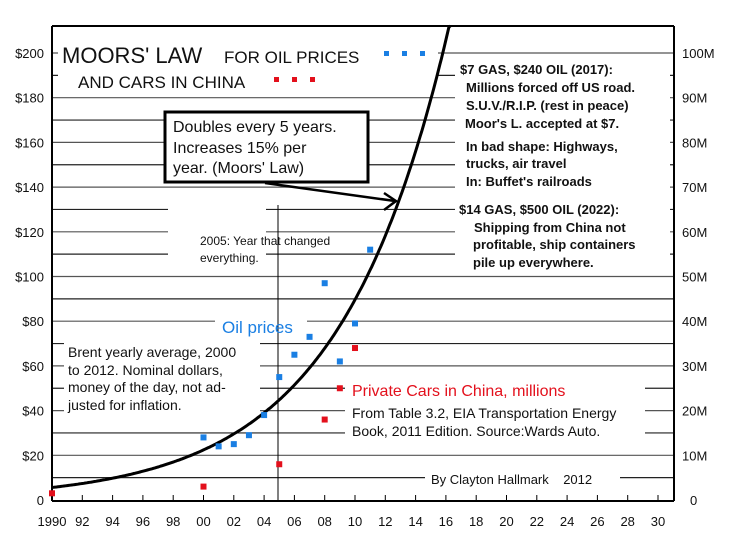 Image resolution: width=730 pixels, height=550 pixels. Describe the element at coordinates (147, 387) in the screenshot. I see `brent-note: money of the day, not ad-` at that location.